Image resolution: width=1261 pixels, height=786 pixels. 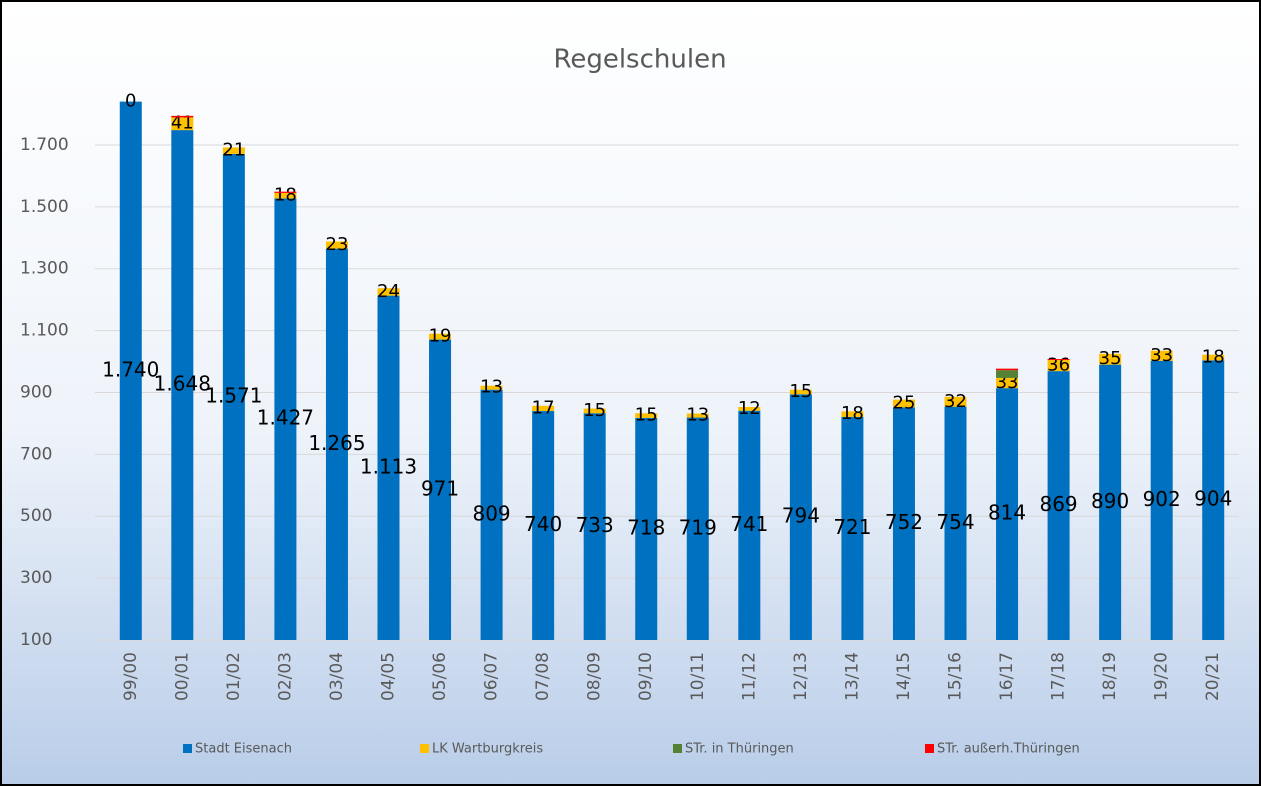 What do you see at coordinates (233, 150) in the screenshot?
I see `value-label: 21` at bounding box center [233, 150].